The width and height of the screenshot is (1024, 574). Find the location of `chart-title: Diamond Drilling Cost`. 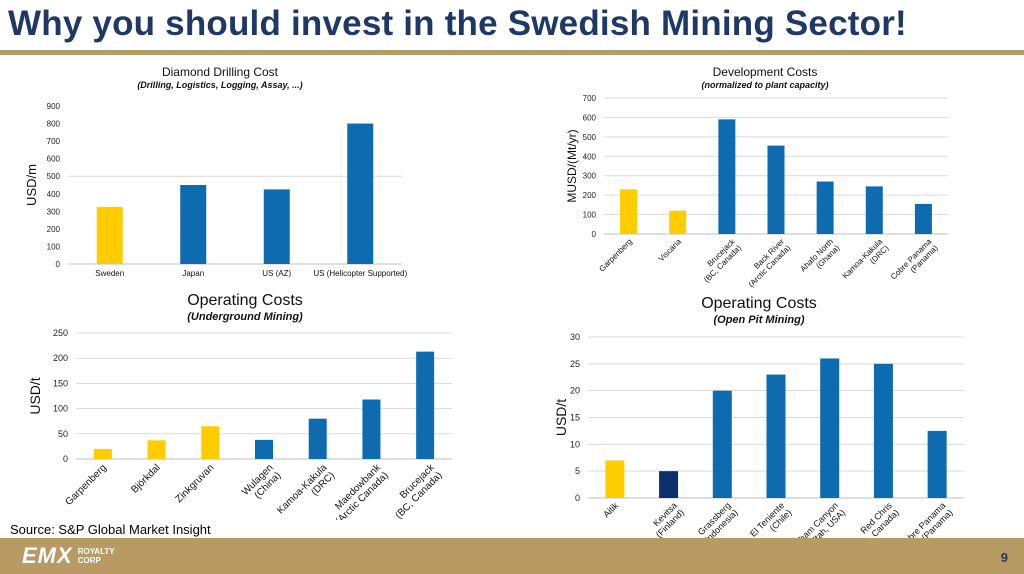

chart-title: Diamond Drilling Cost is located at coordinates (220, 72).